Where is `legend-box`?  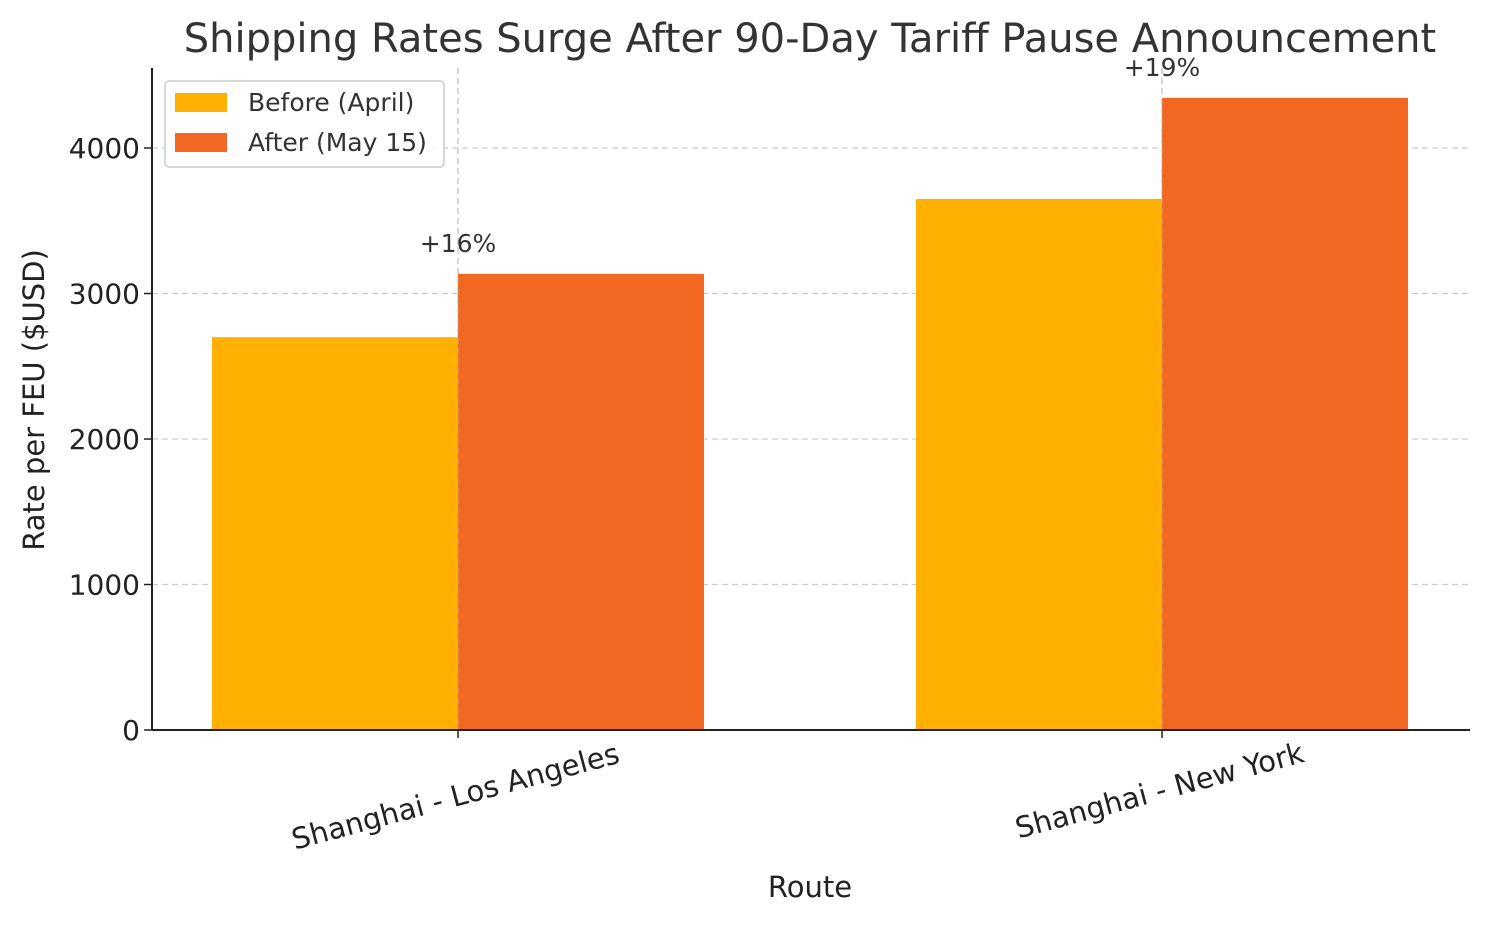
legend-box is located at coordinates (304, 124).